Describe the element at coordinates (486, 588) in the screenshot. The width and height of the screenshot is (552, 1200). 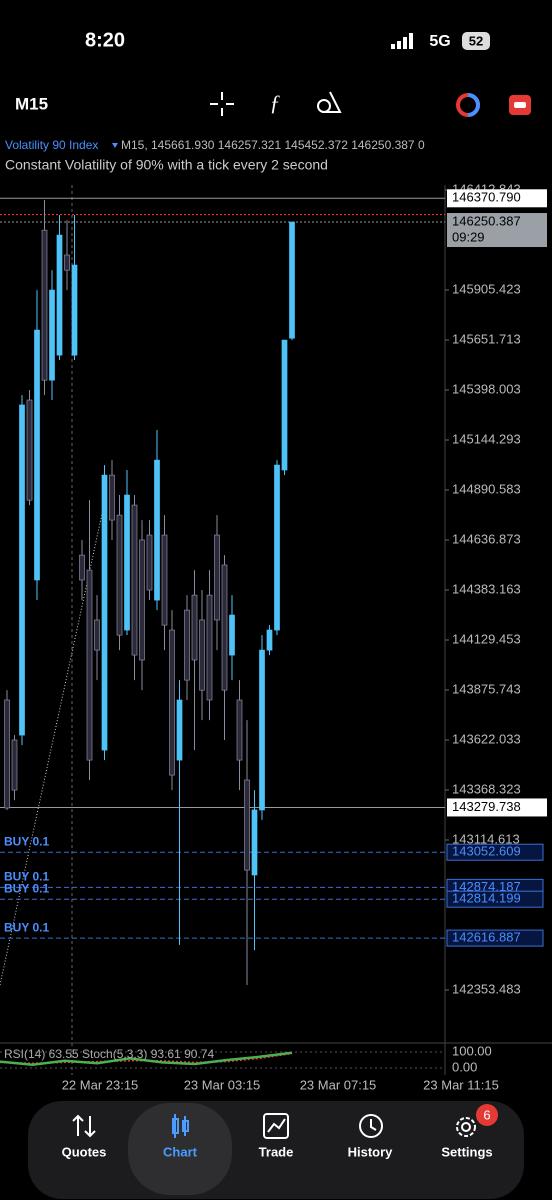
I see `y-tick-label: 144383.163` at that location.